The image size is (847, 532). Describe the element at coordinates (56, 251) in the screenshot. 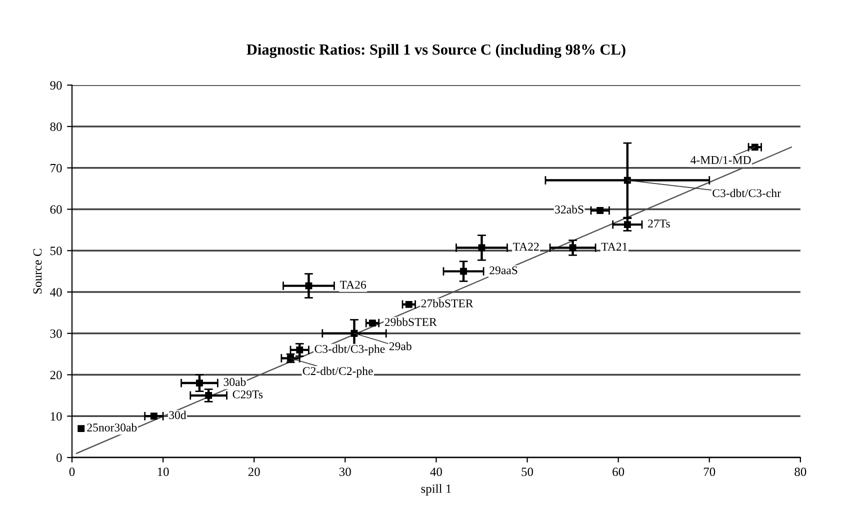

I see `y-tick-label: 50` at that location.